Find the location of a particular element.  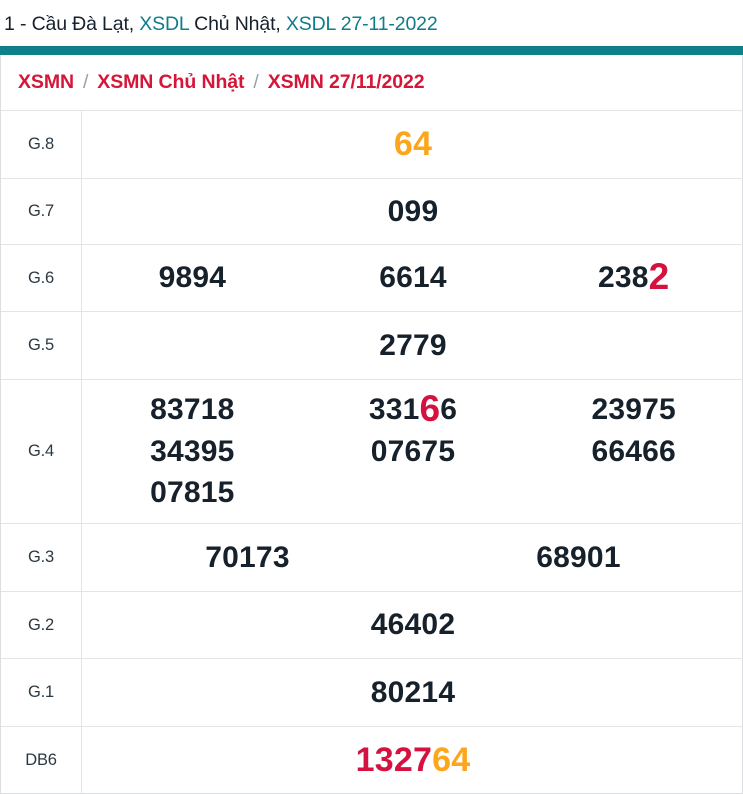

number-line: 34395 07675 66466 is located at coordinates (412, 451).